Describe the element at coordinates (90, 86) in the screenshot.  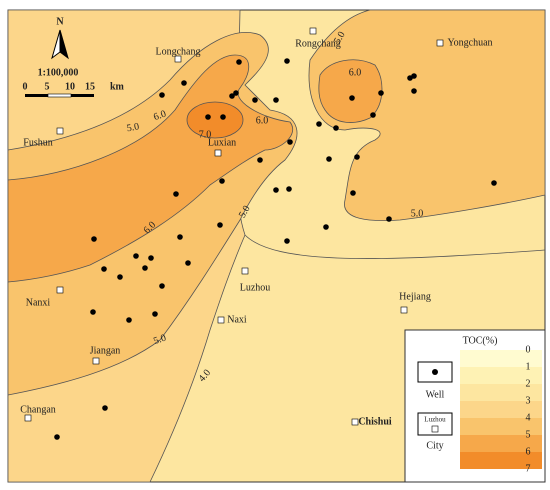
I see `scale-tick-label: 15` at that location.